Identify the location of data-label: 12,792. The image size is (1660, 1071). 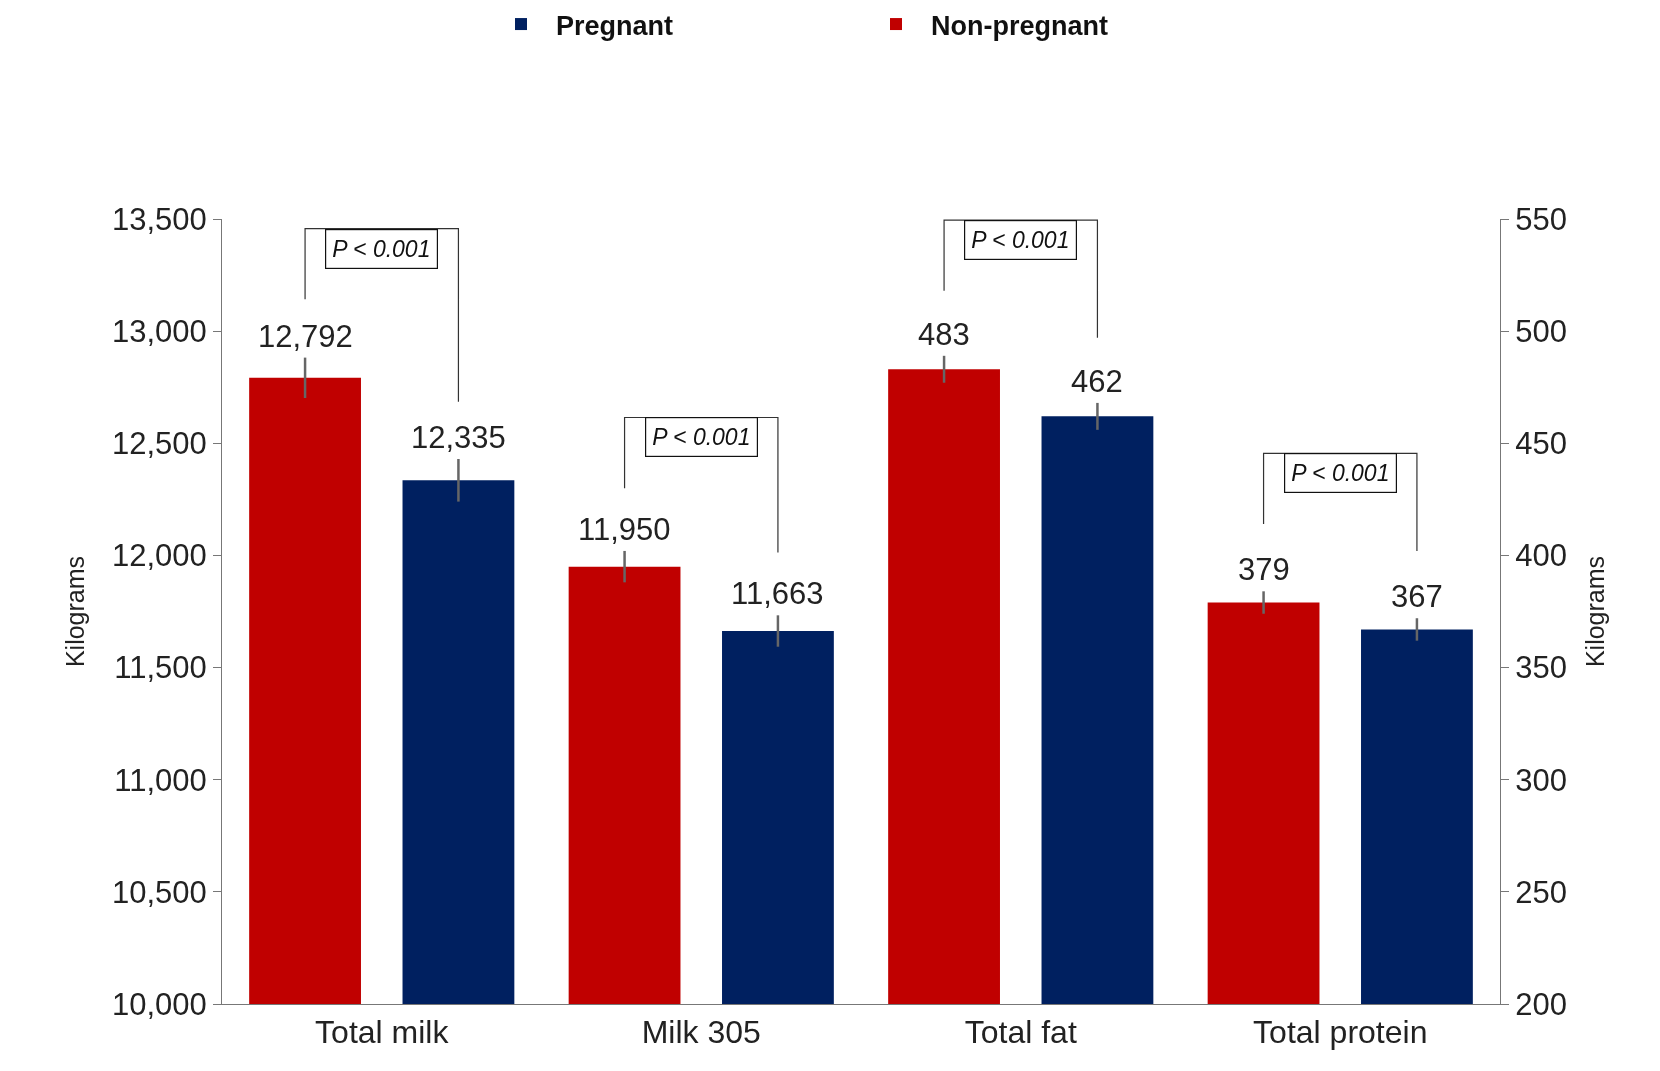
(305, 336).